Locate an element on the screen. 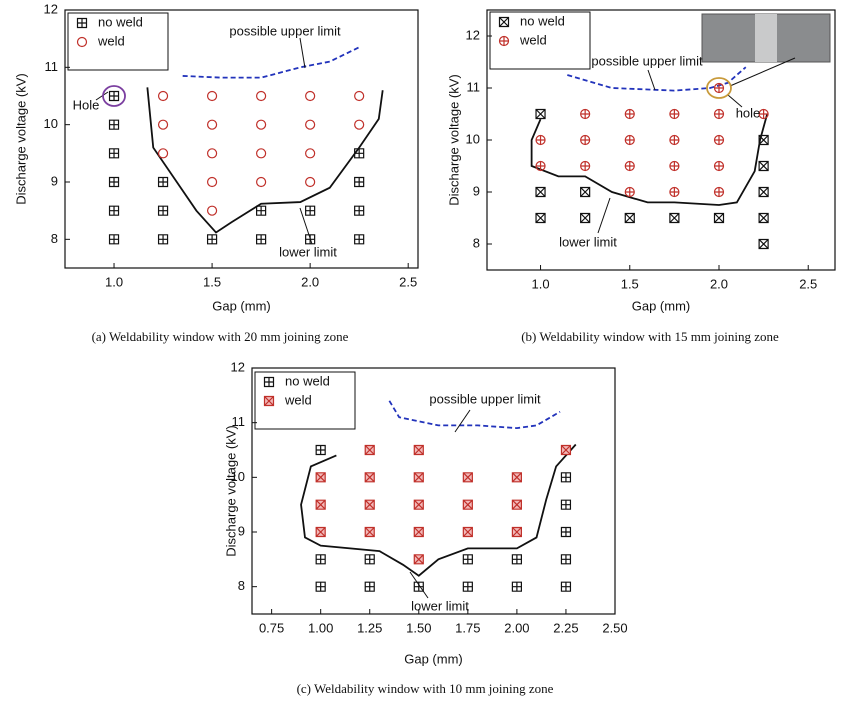  annotation: possible upper limit is located at coordinates (285, 30).